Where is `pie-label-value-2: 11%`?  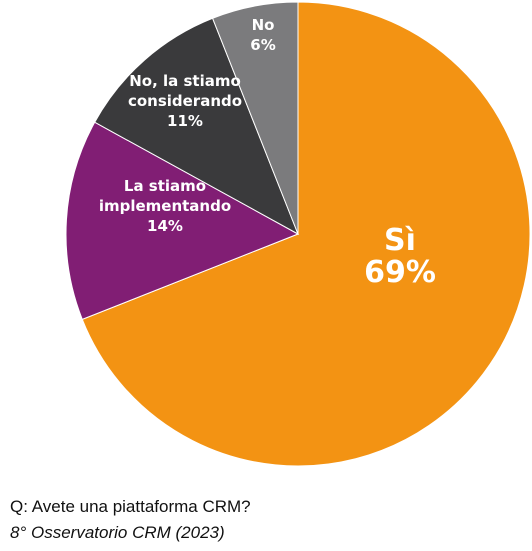
pie-label-value-2: 11% is located at coordinates (185, 121).